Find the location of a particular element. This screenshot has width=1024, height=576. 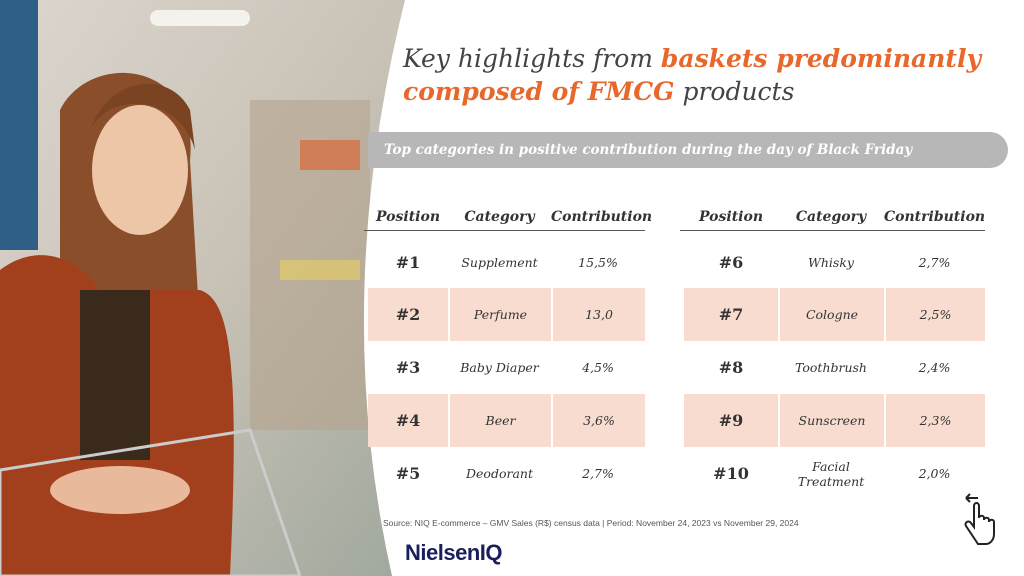

category-cell: Facial Treatment is located at coordinates (831, 473).